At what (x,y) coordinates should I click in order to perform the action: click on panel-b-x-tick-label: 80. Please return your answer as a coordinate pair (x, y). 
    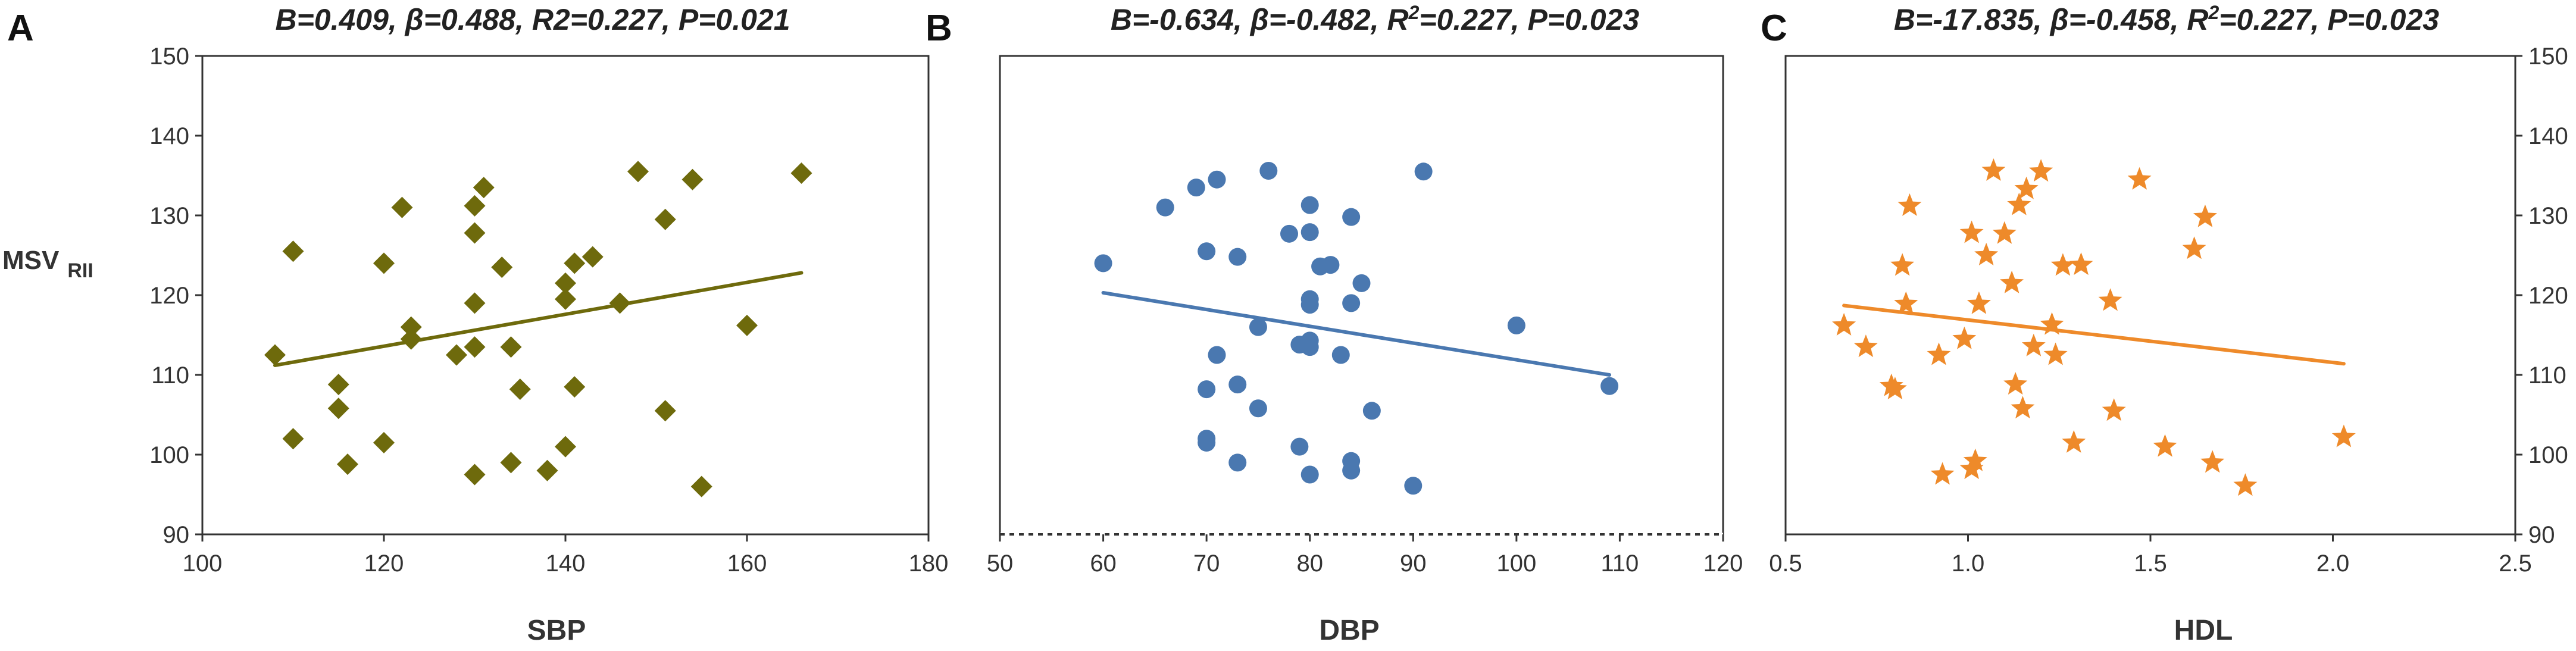
    Looking at the image, I should click on (1309, 563).